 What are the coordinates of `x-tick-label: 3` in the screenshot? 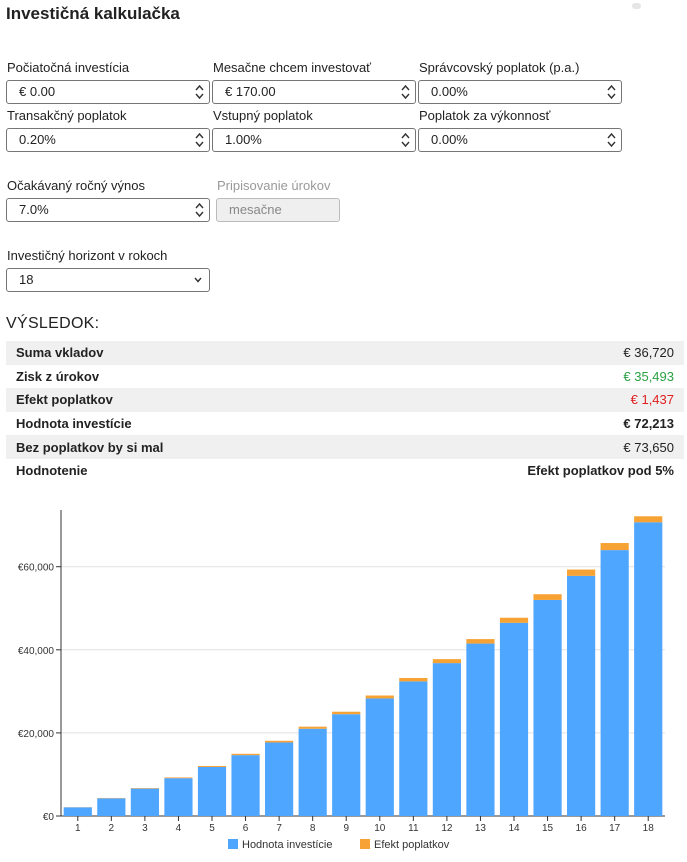 It's located at (145, 828).